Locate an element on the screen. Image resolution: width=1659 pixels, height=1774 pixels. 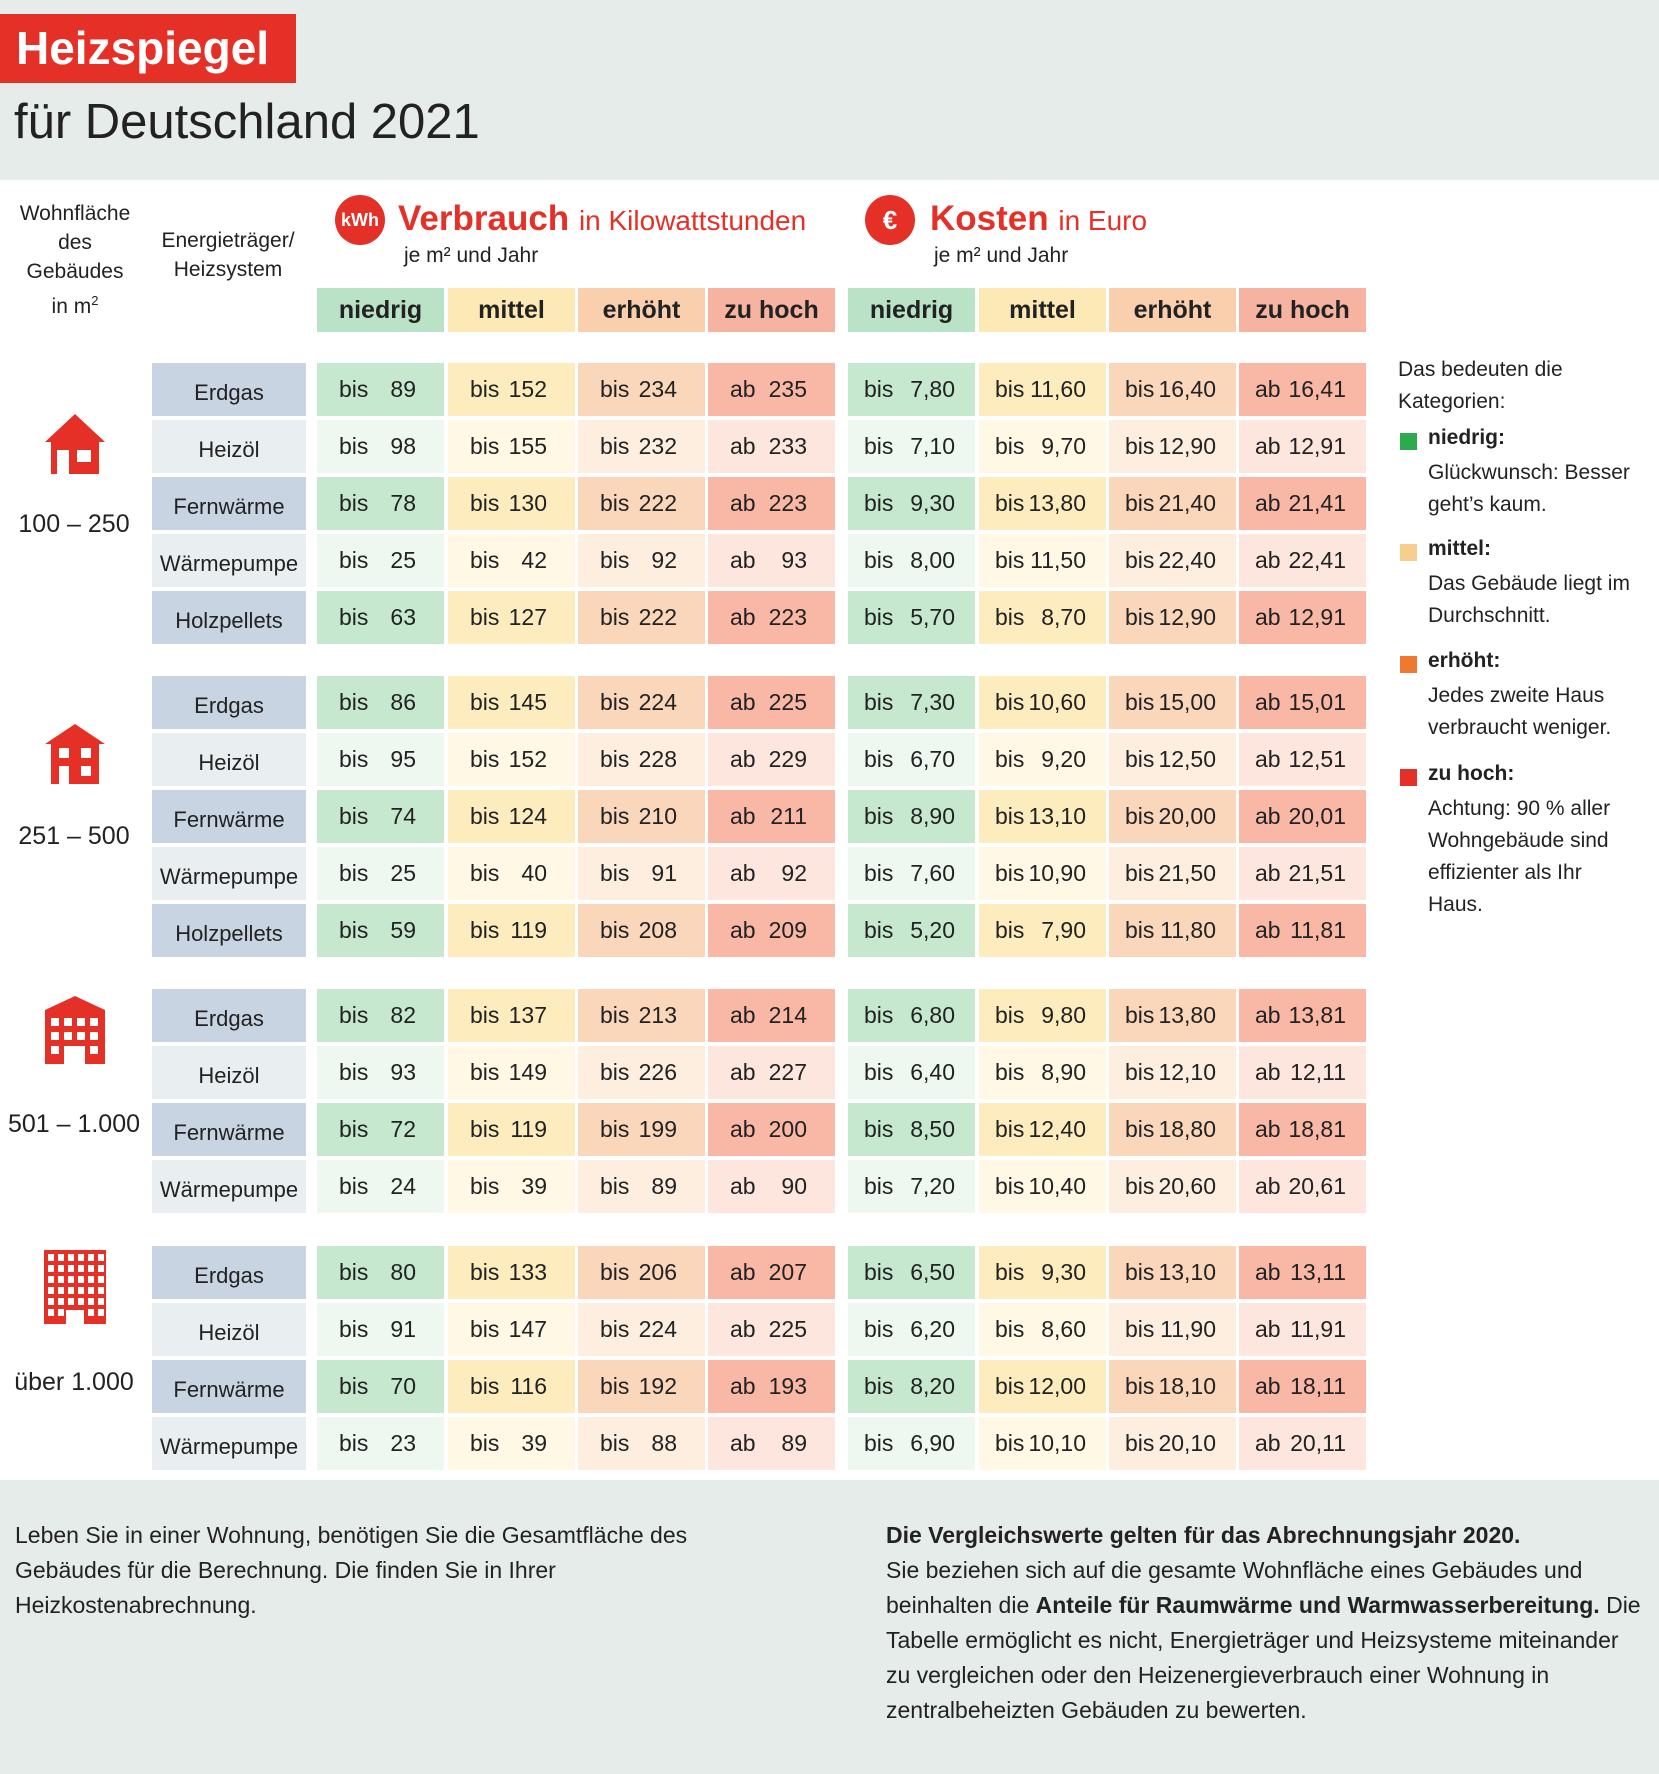
consumption-cell-value: 155 is located at coordinates (527, 446).